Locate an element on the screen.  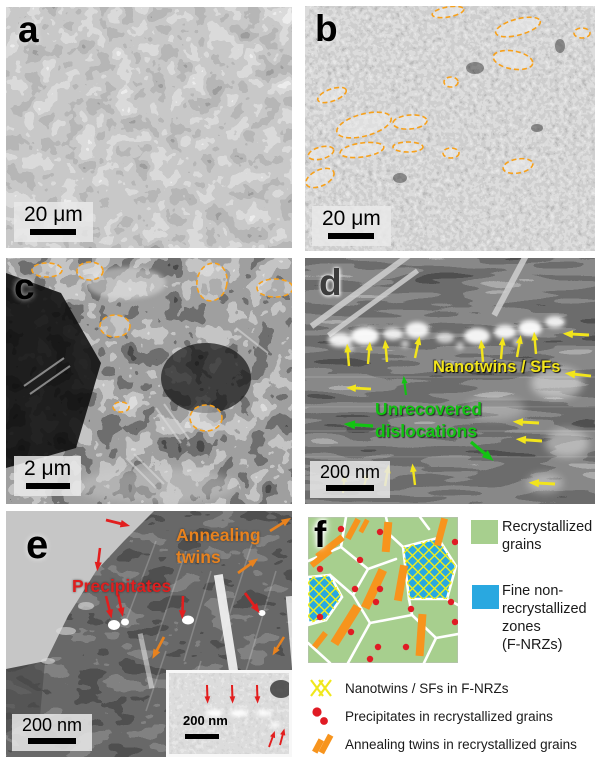
legend-row-nanotwins-label: Nanotwins / SFs in F-NRZs is located at coordinates (427, 688).